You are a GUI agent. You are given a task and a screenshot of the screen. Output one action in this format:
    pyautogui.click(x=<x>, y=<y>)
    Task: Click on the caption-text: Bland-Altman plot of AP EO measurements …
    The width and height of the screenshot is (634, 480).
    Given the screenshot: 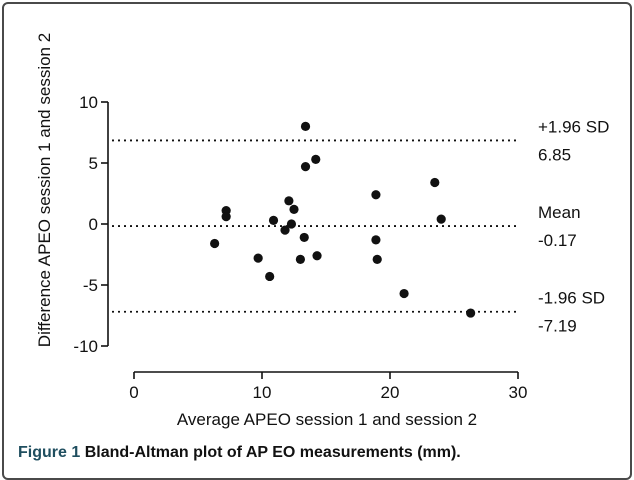 What is the action you would take?
    pyautogui.click(x=272, y=452)
    